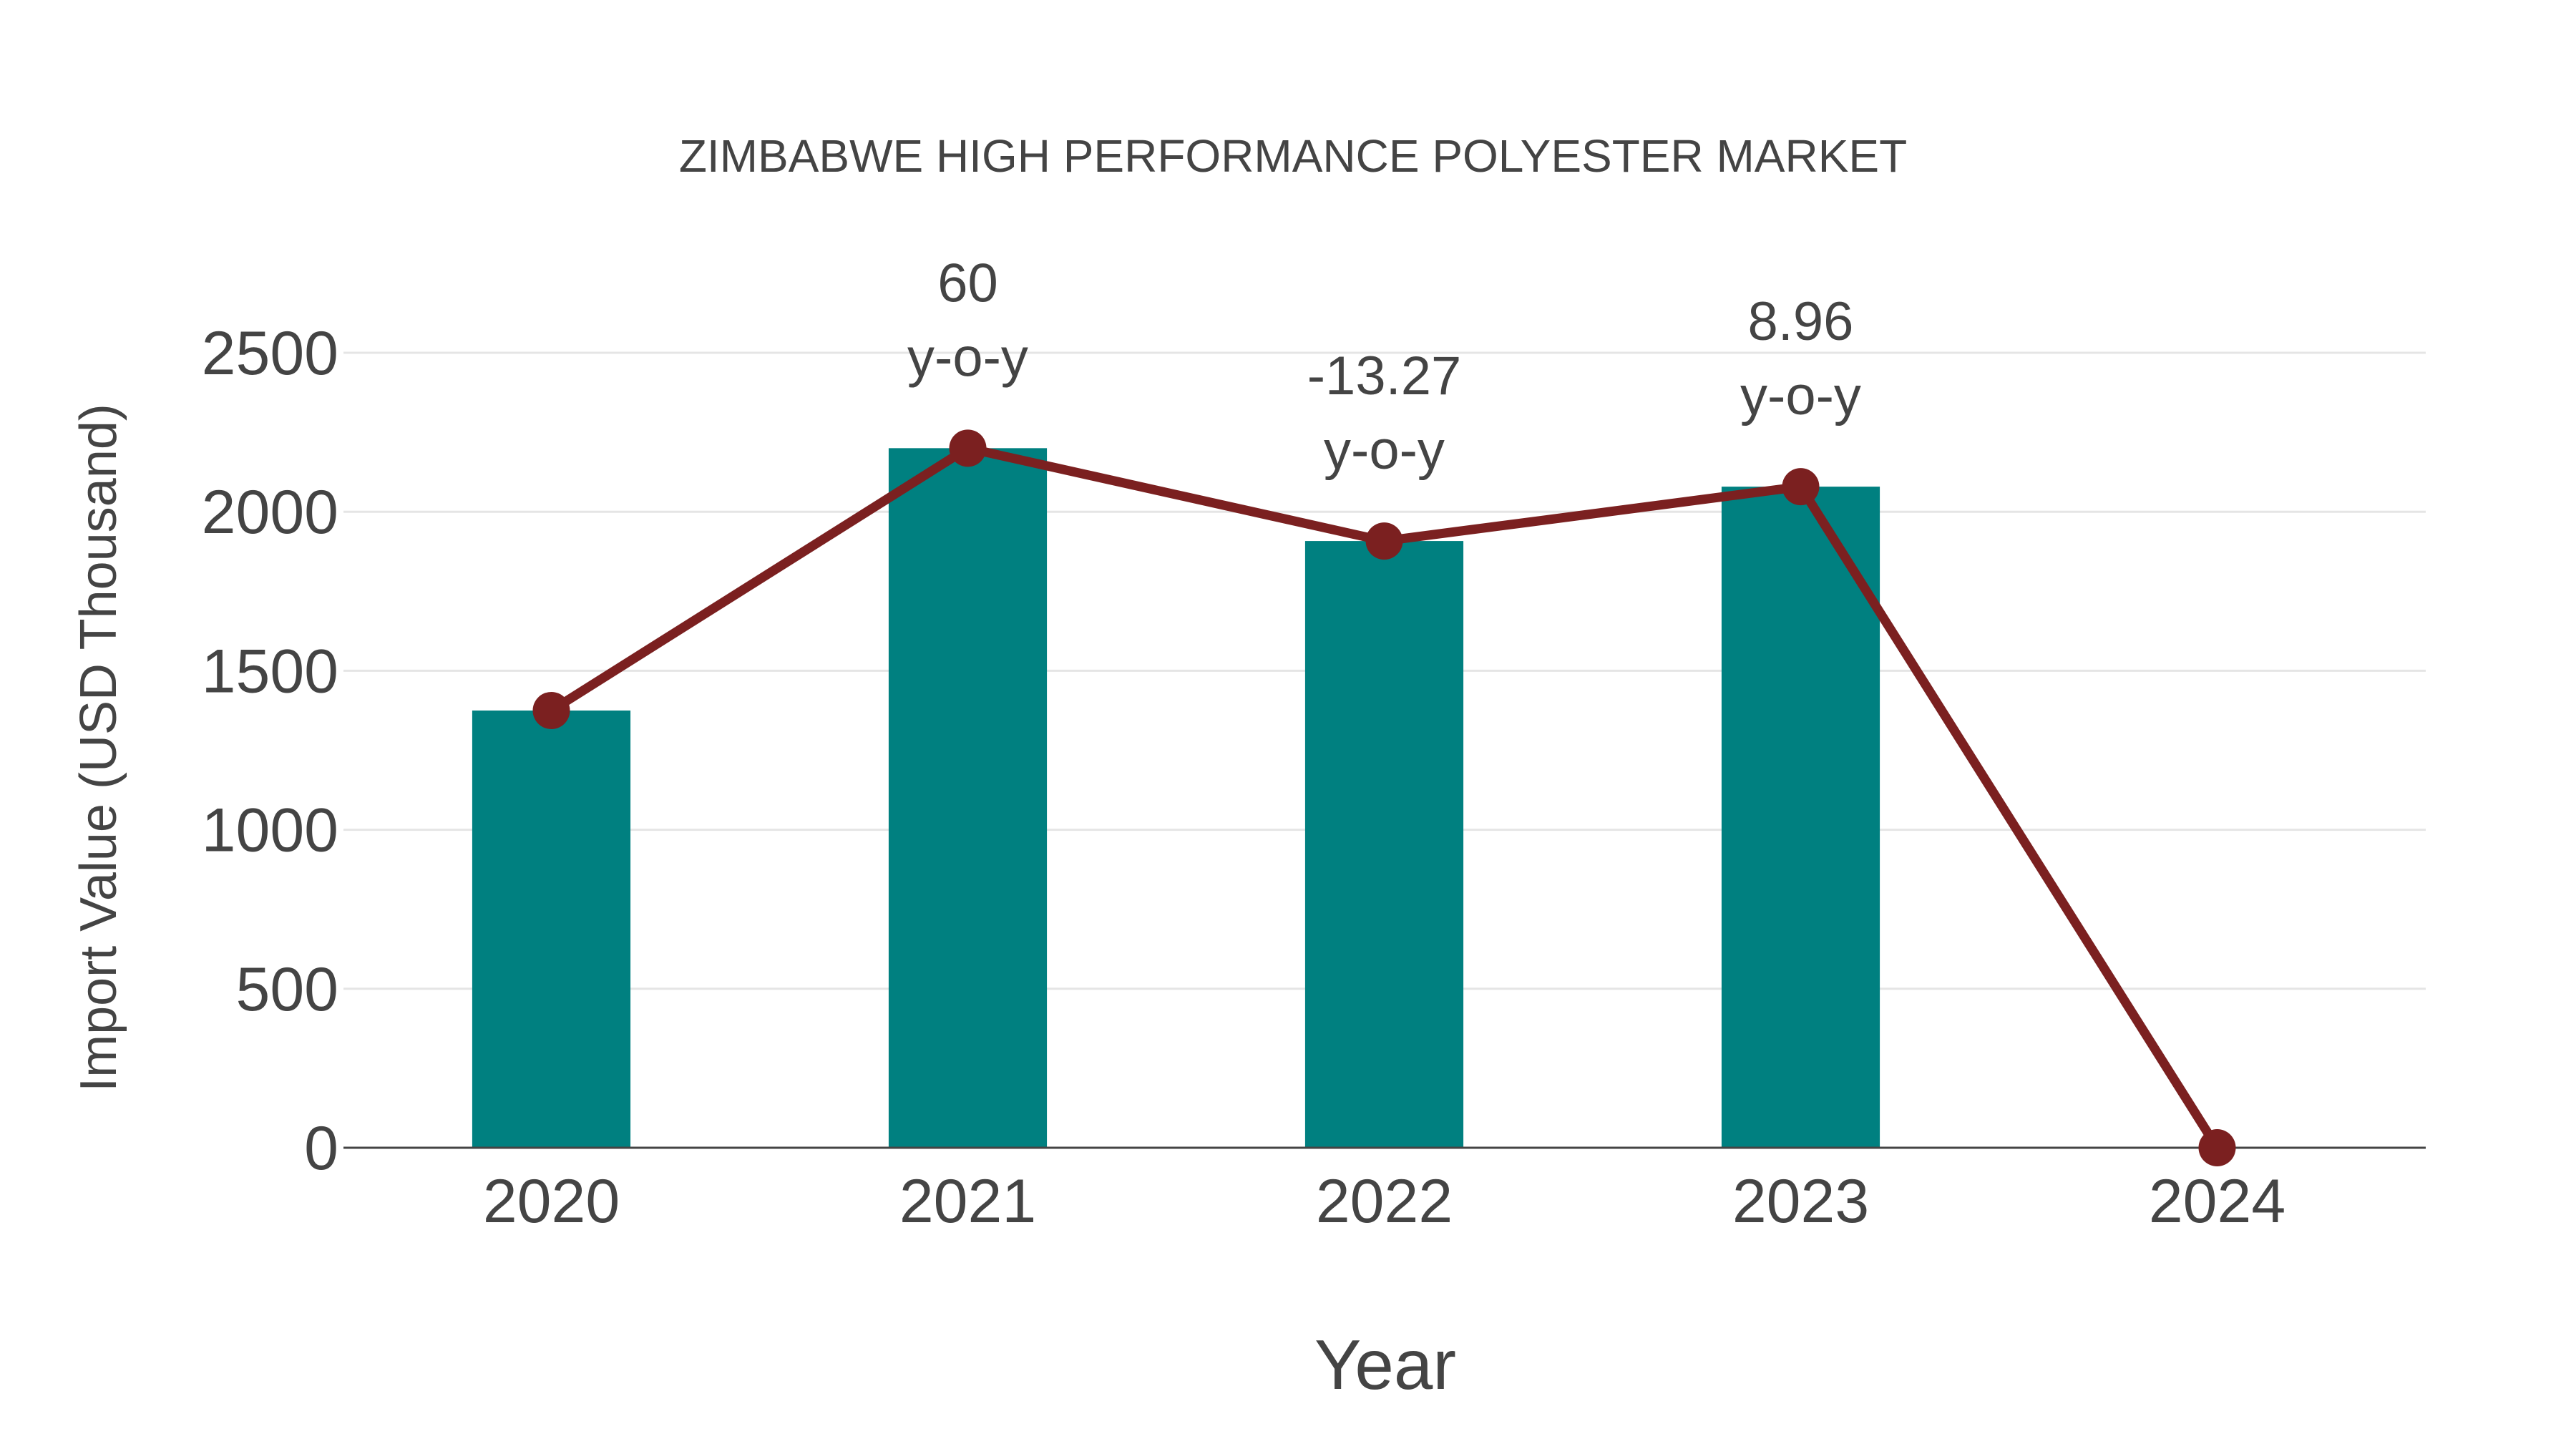 The image size is (2576, 1449). Describe the element at coordinates (287, 989) in the screenshot. I see `y-tick-label: 500` at that location.